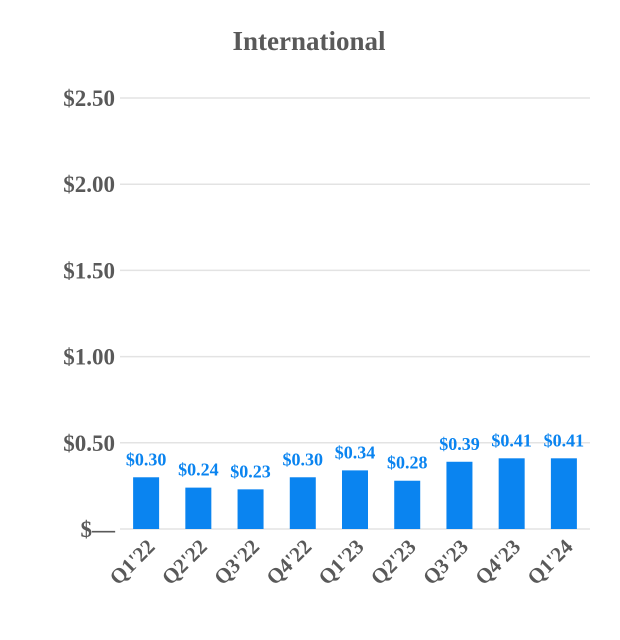 The width and height of the screenshot is (620, 640). Describe the element at coordinates (563, 493) in the screenshot. I see `bar-Q1'24` at that location.